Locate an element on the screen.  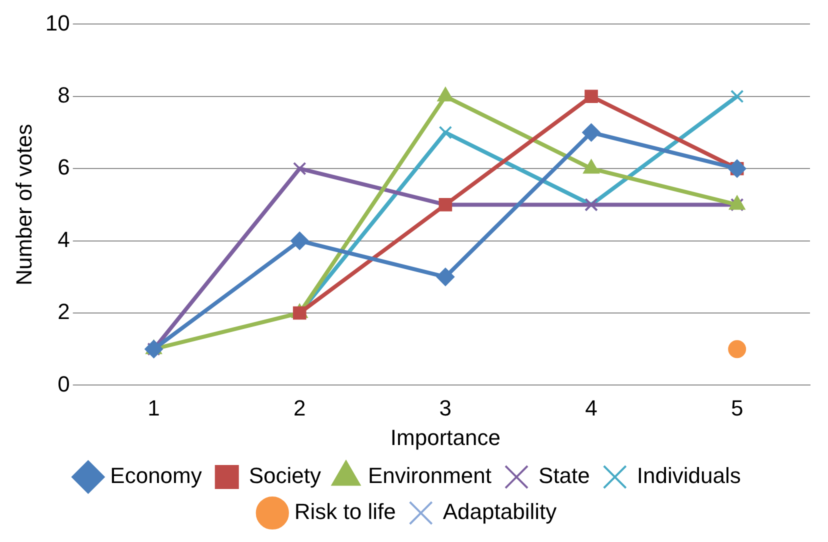
legend-label: Adaptability is located at coordinates (499, 511).